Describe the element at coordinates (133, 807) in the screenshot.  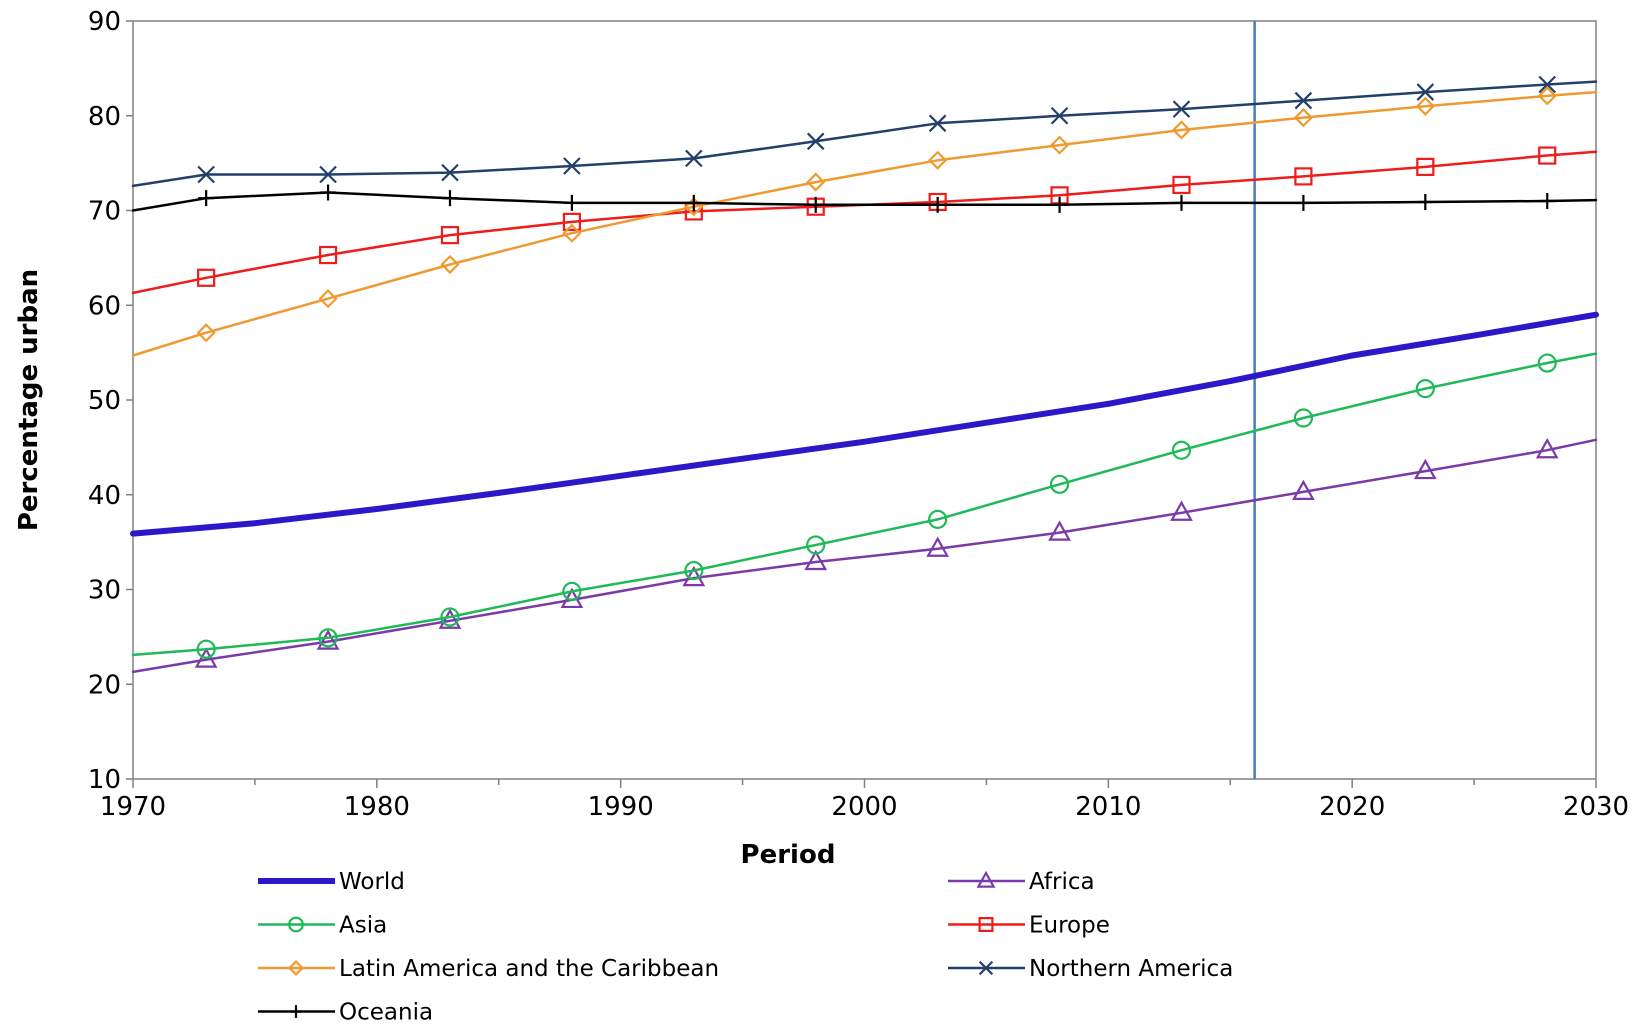
I see `x-tick-label: 1970` at that location.